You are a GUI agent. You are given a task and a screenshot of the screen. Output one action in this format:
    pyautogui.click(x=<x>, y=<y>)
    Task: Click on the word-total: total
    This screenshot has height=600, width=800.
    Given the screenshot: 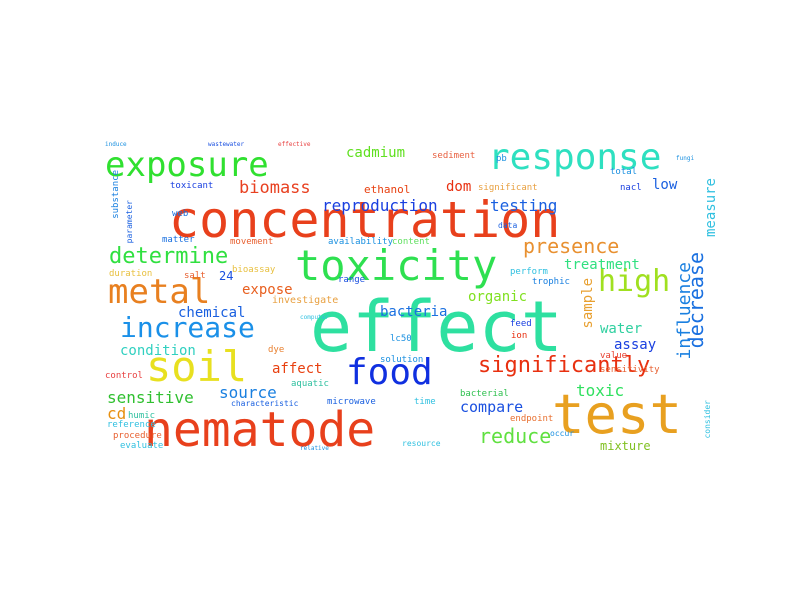 What is the action you would take?
    pyautogui.click(x=624, y=172)
    